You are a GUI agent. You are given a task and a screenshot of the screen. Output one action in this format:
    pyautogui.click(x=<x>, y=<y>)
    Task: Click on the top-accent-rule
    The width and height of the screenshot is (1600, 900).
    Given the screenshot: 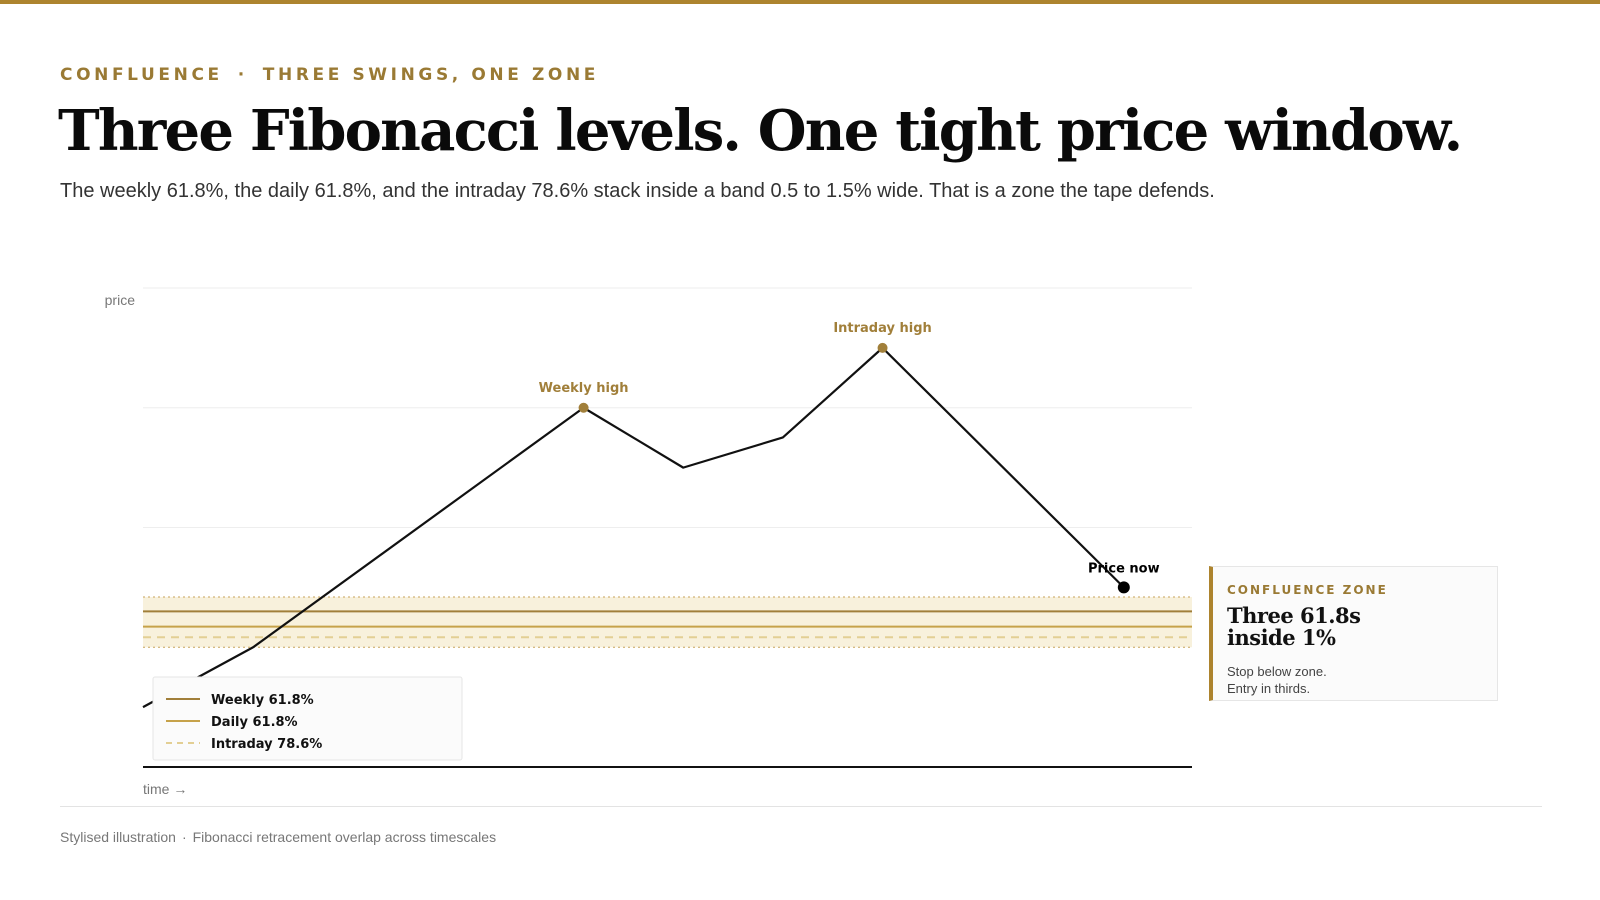 What is the action you would take?
    pyautogui.click(x=800, y=2)
    